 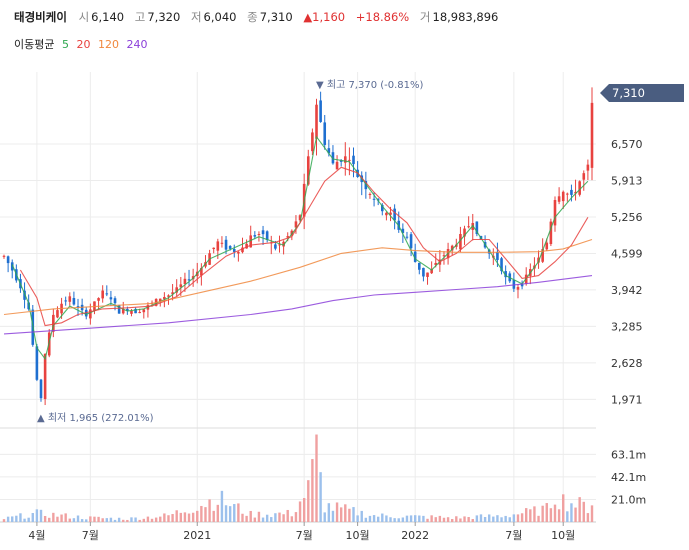 I want to click on time-tick-label: 10월, so click(x=358, y=535).